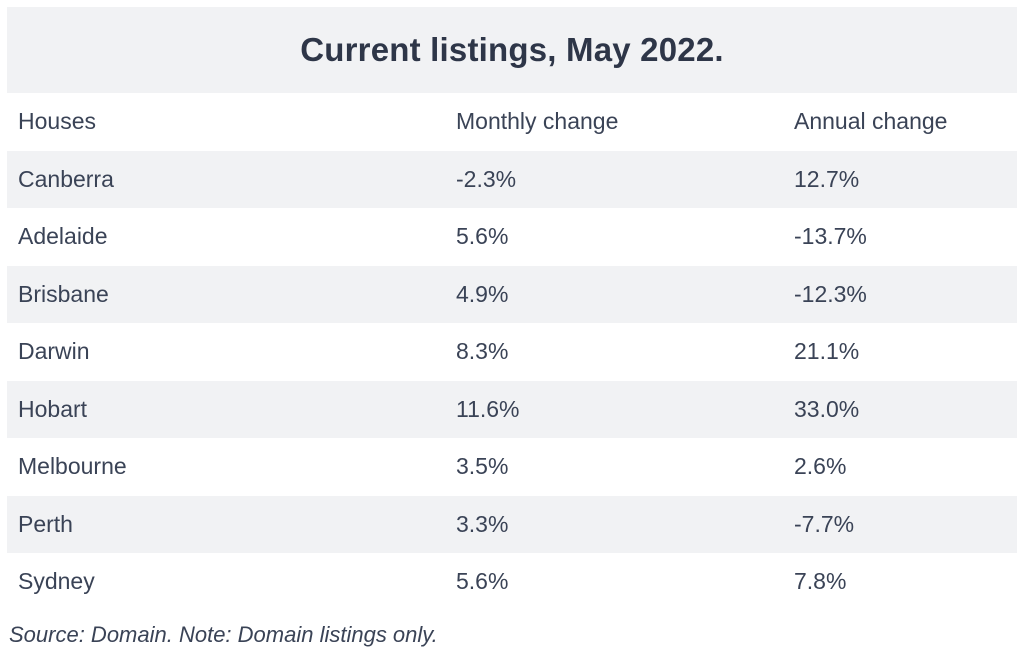 This screenshot has width=1024, height=665. I want to click on header-row: Houses Monthly change Annual change, so click(512, 122).